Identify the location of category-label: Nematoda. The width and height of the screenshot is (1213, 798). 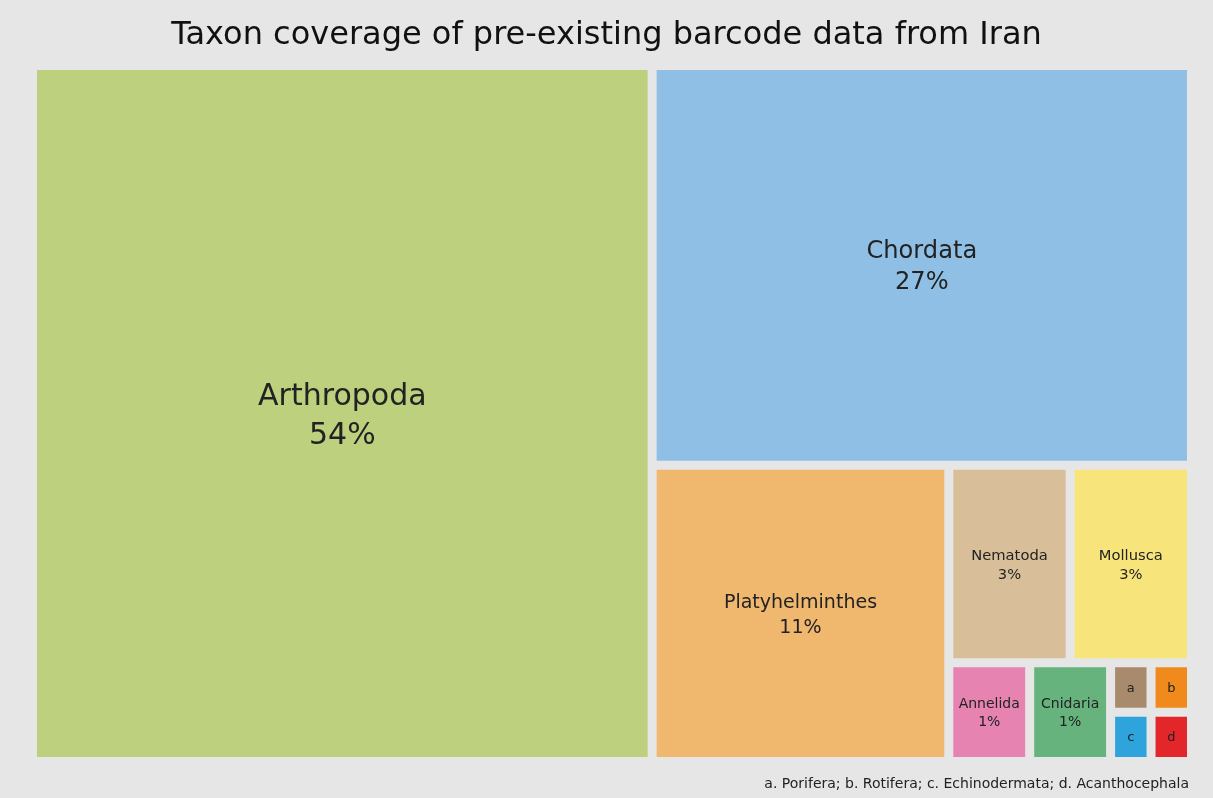
(1009, 554).